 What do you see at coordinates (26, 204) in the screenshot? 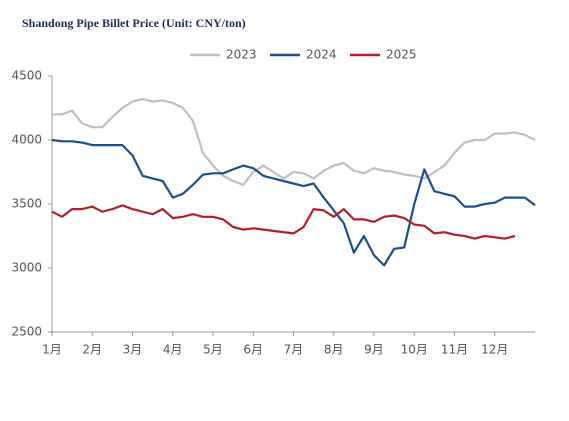
I see `y-tick-label: 3500` at bounding box center [26, 204].